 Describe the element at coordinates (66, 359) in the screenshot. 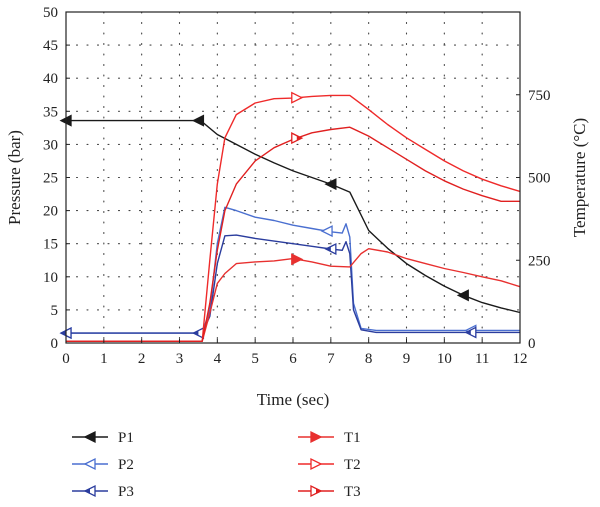

I see `x-tick-label: 0` at that location.